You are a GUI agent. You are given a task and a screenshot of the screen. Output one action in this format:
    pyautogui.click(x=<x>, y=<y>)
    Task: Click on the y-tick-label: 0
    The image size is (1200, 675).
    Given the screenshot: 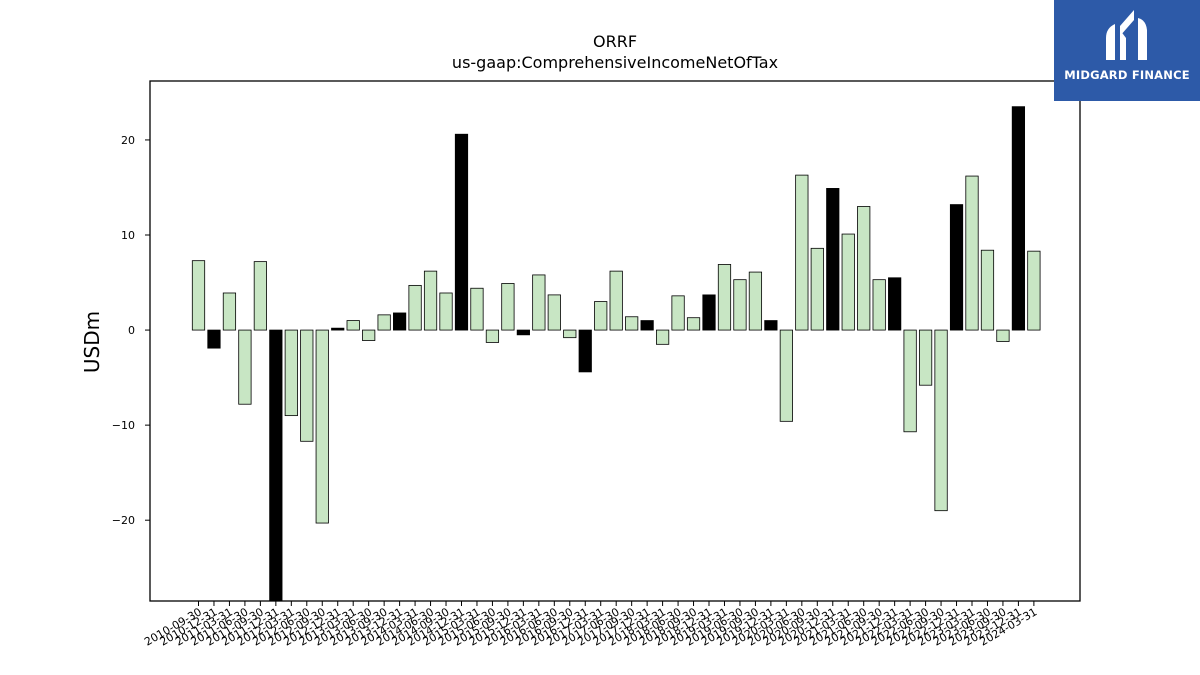 What is the action you would take?
    pyautogui.click(x=131, y=330)
    